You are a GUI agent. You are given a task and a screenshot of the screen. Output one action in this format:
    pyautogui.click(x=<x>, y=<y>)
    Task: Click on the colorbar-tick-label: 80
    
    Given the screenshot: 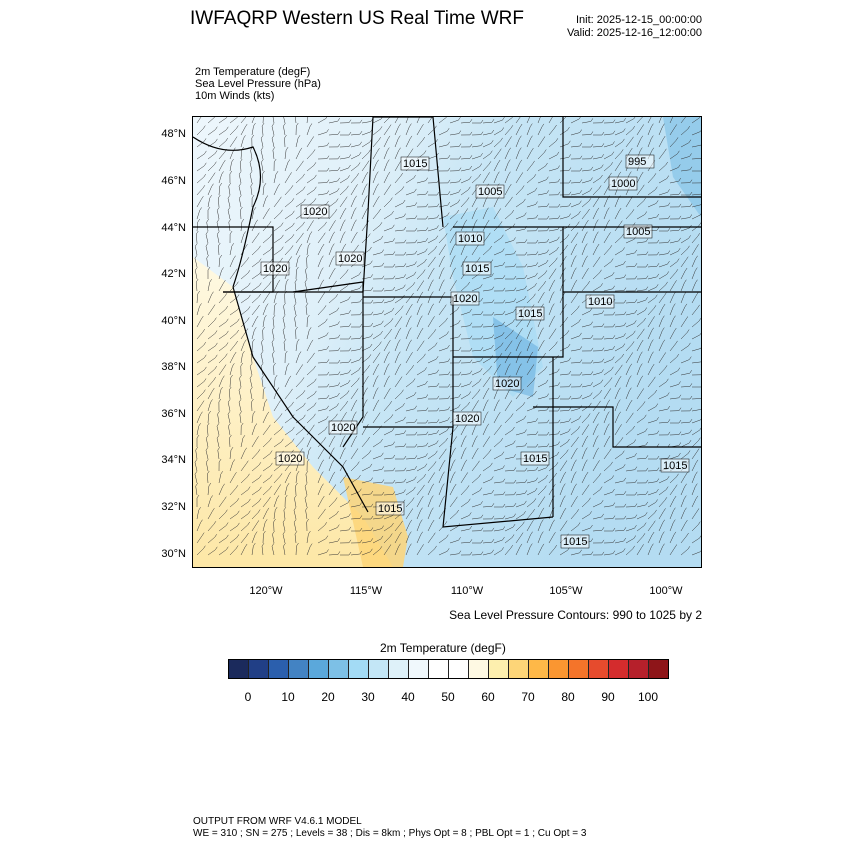 What is the action you would take?
    pyautogui.click(x=568, y=697)
    